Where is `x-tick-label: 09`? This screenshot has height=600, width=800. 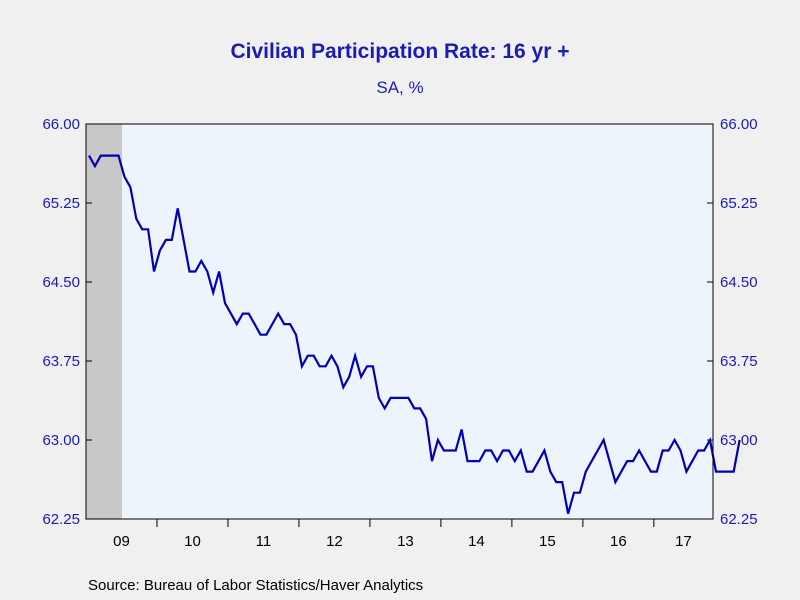
x-tick-label: 09 is located at coordinates (121, 541).